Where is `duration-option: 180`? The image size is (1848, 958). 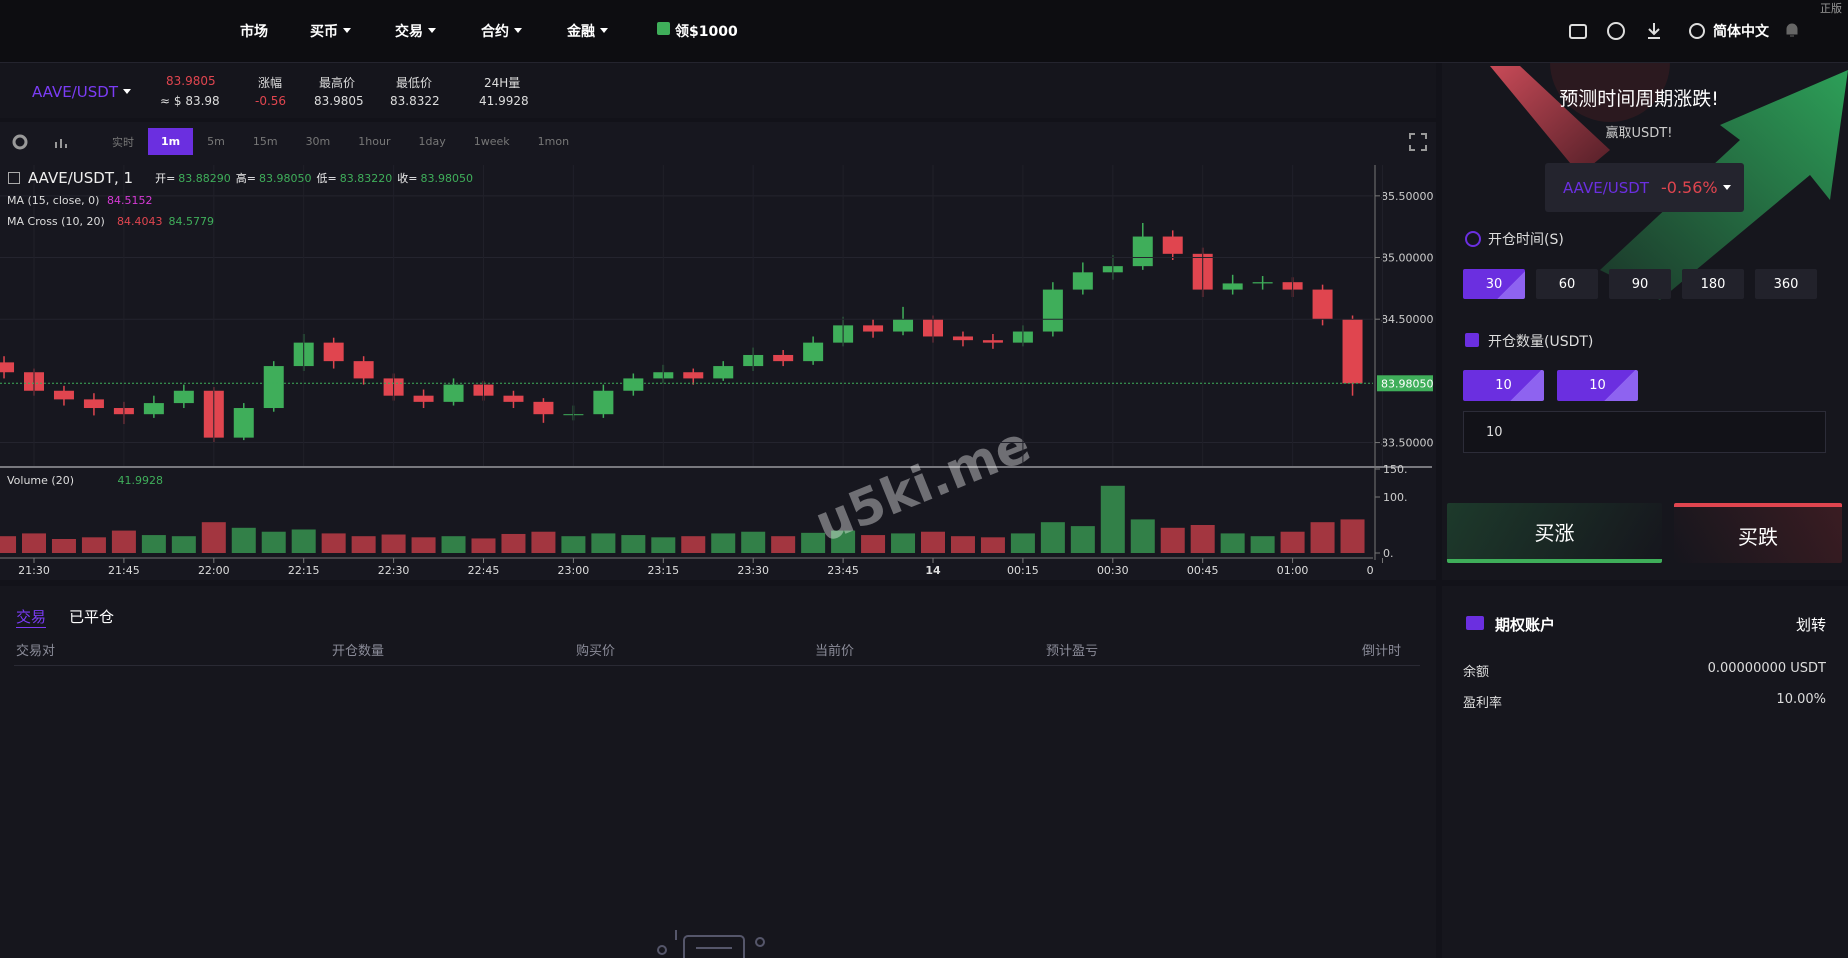
duration-option: 180 is located at coordinates (1713, 284).